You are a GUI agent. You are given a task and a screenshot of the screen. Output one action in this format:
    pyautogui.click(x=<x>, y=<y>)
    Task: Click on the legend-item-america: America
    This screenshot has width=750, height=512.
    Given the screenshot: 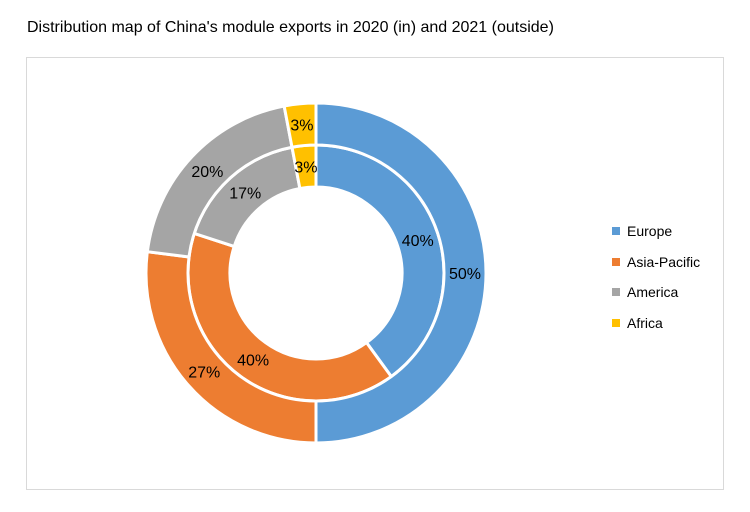 What is the action you would take?
    pyautogui.click(x=656, y=292)
    